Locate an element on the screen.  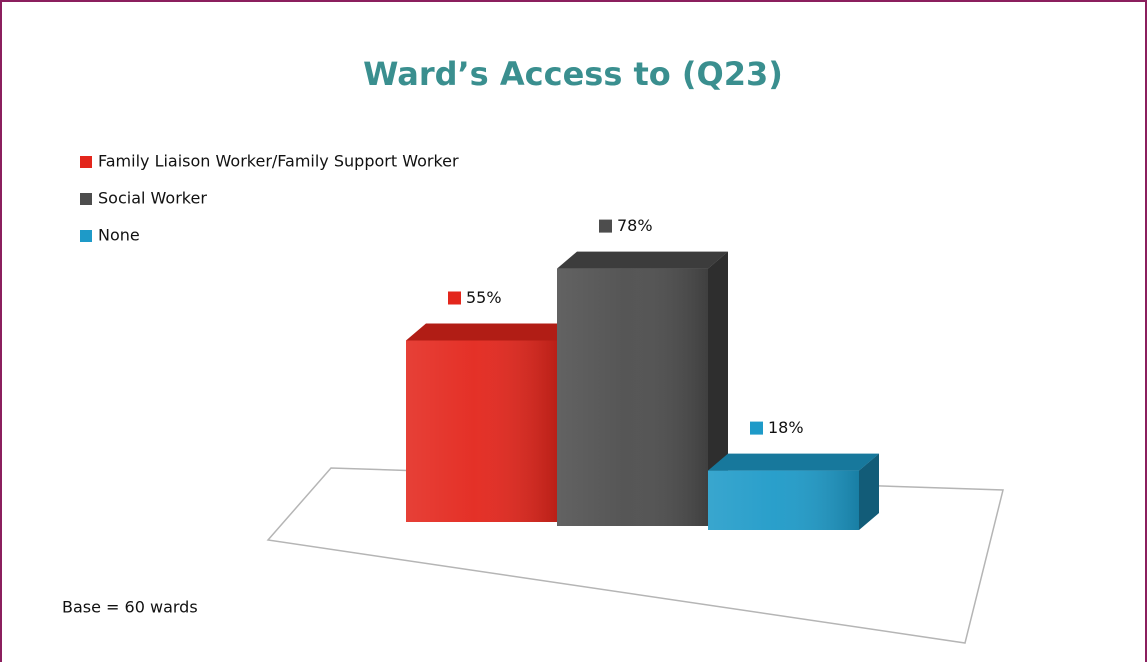
value-label: 18% is located at coordinates (786, 427).